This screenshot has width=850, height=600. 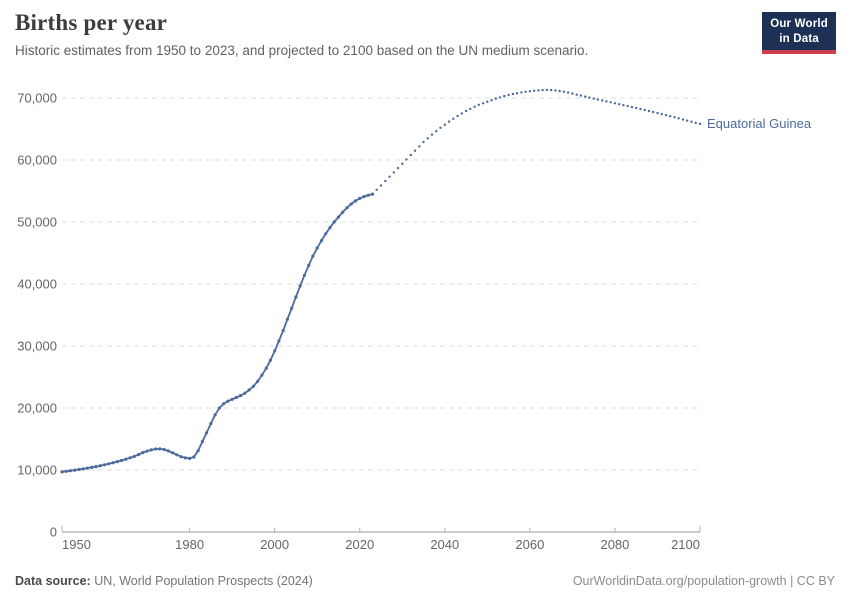 I want to click on y-axis-label: 40,000, so click(x=37, y=284).